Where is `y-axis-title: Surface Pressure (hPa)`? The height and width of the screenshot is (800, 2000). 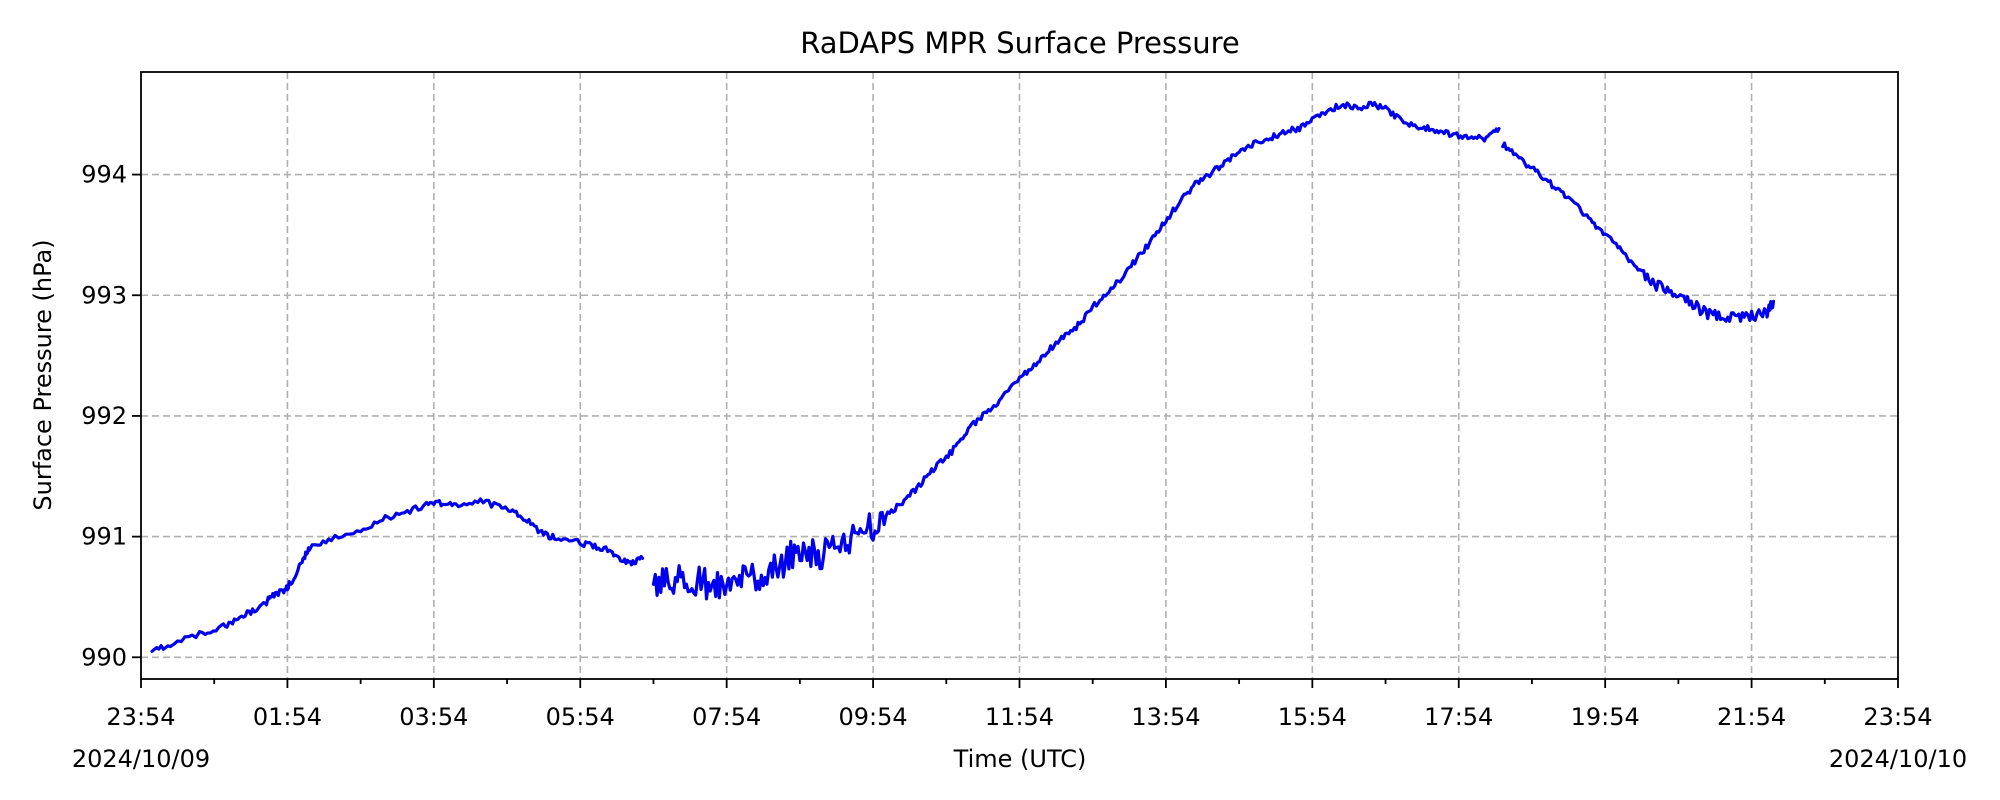
y-axis-title: Surface Pressure (hPa) is located at coordinates (43, 374).